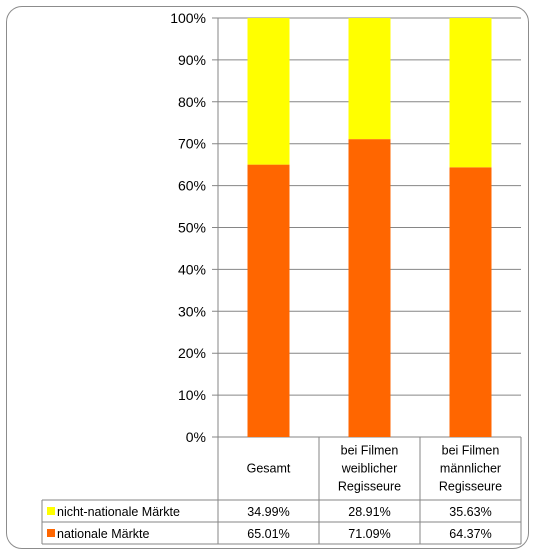  What do you see at coordinates (192, 311) in the screenshot?
I see `y-tick-label: 30%` at bounding box center [192, 311].